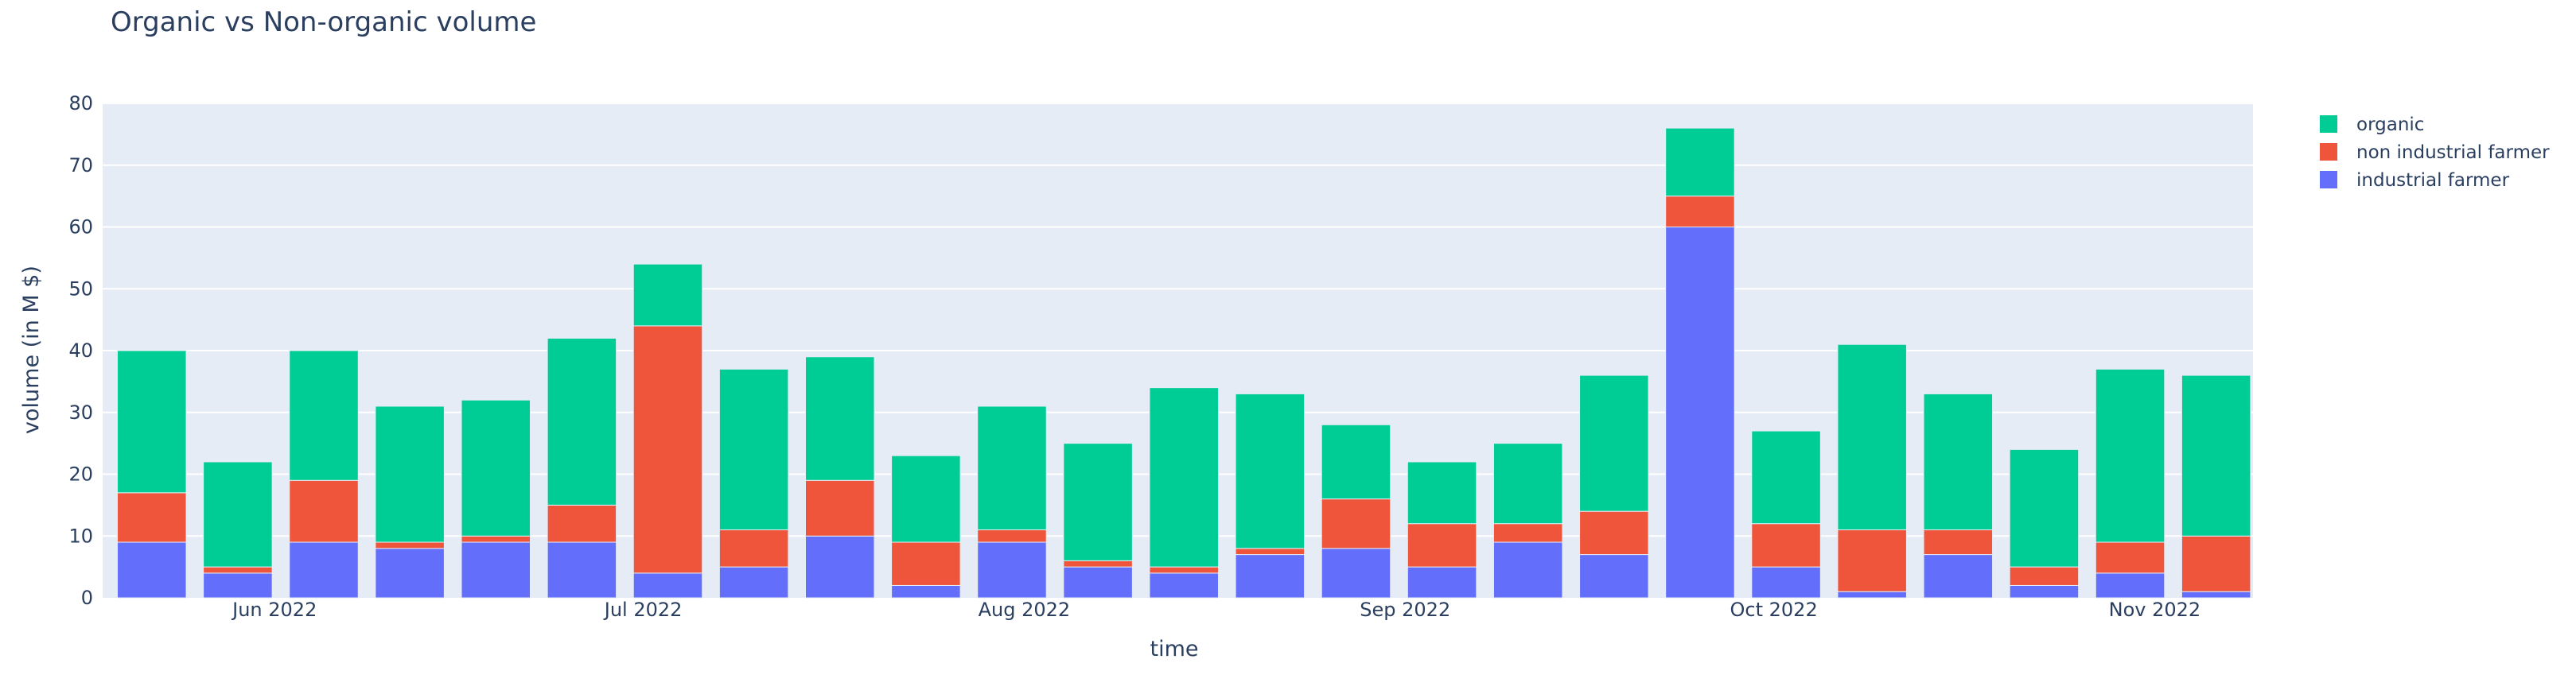  I want to click on x-tick-label: Sep 2022, so click(1405, 610).